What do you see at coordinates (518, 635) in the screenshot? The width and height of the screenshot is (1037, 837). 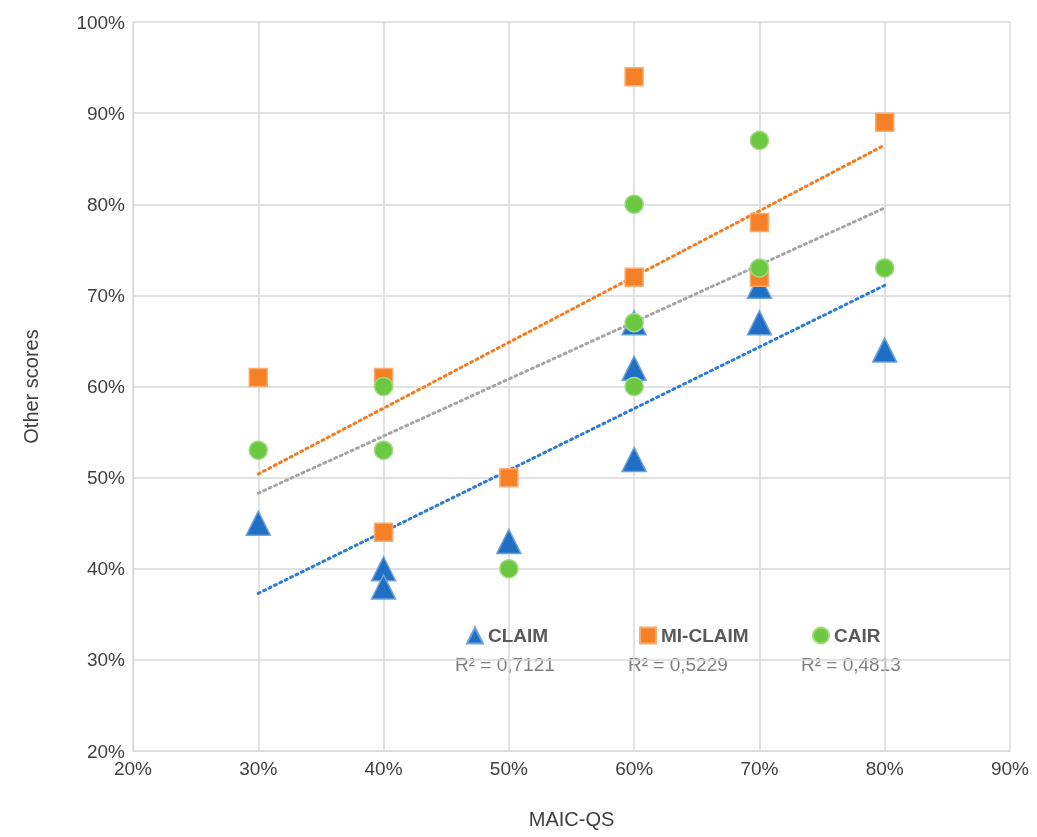 I see `legend-label: CLAIM` at bounding box center [518, 635].